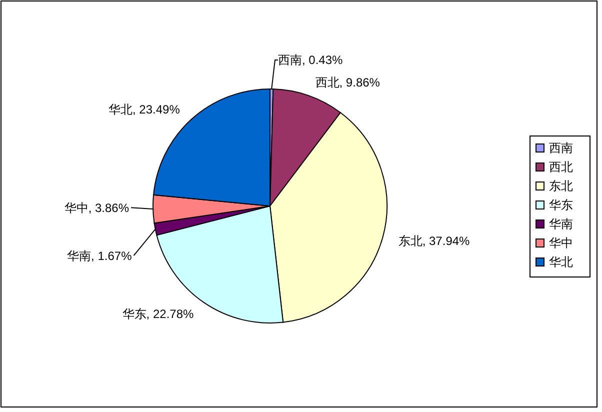  Describe the element at coordinates (561, 243) in the screenshot. I see `legend-label: 华中` at that location.